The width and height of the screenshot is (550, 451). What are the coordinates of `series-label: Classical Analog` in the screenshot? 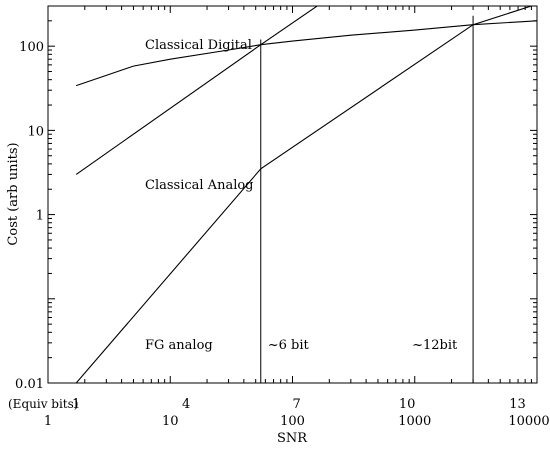 It's located at (199, 185).